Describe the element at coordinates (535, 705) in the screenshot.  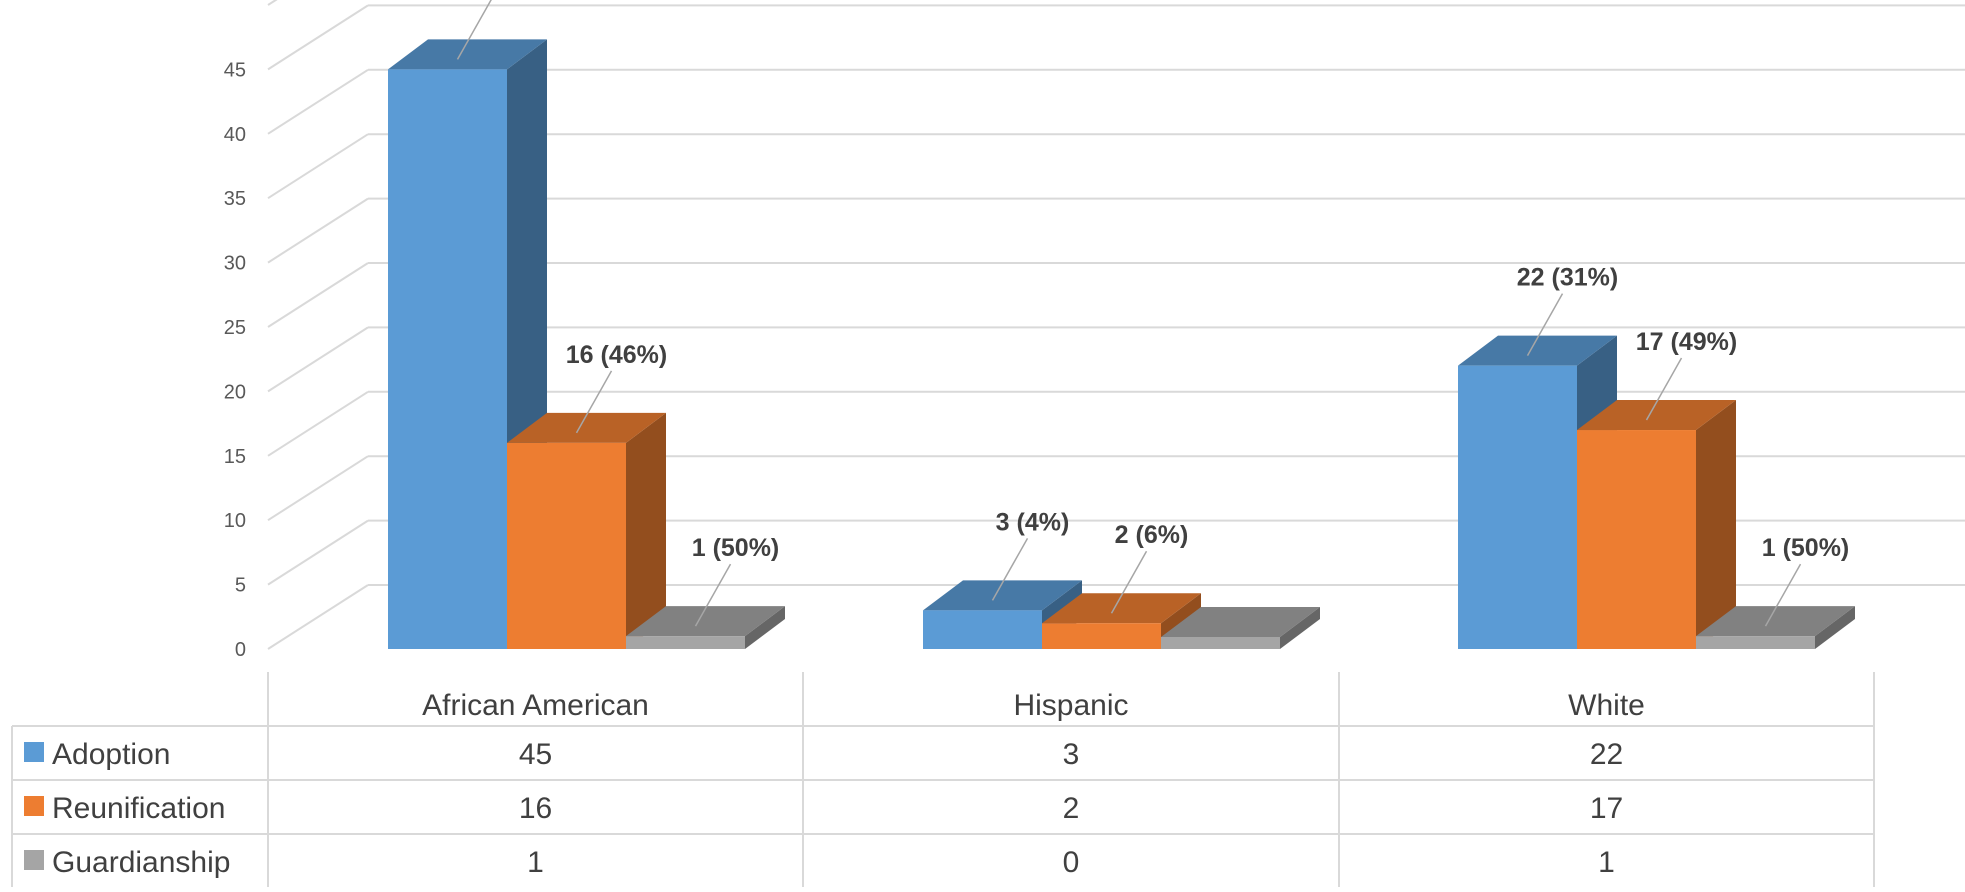
I see `x-tick-label: African American` at that location.